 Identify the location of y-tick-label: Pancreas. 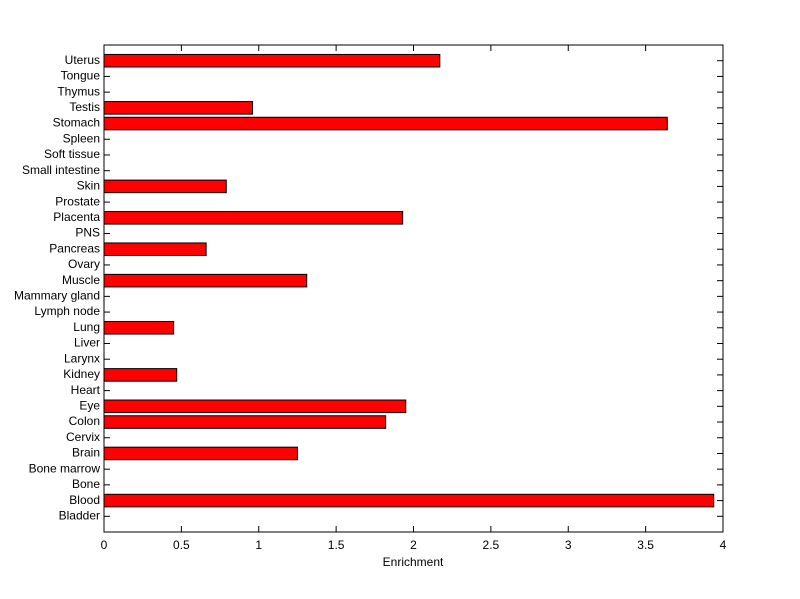
(74, 248).